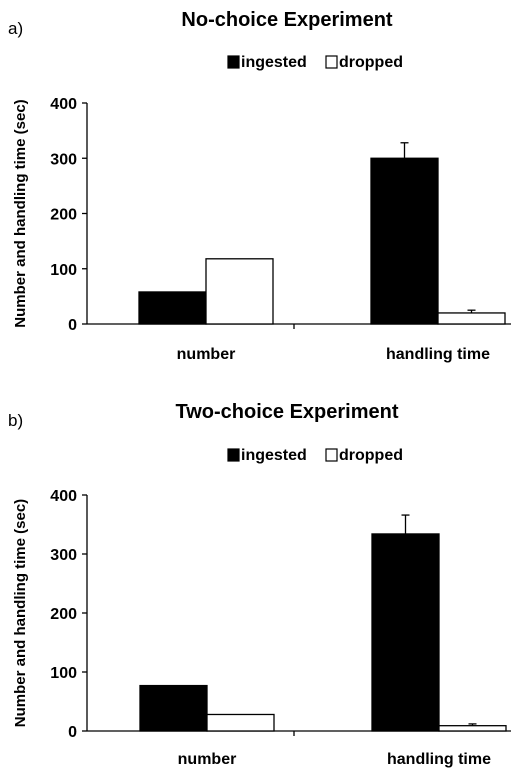 This screenshot has width=511, height=768. I want to click on panel-label: a), so click(15, 28).